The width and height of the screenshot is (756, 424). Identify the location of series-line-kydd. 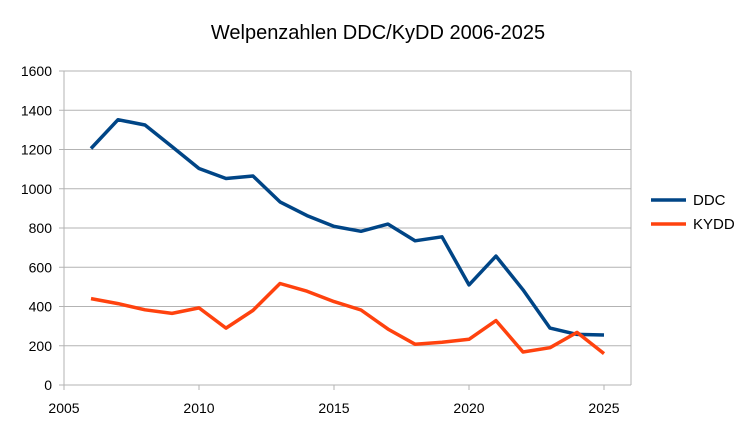
(348, 318).